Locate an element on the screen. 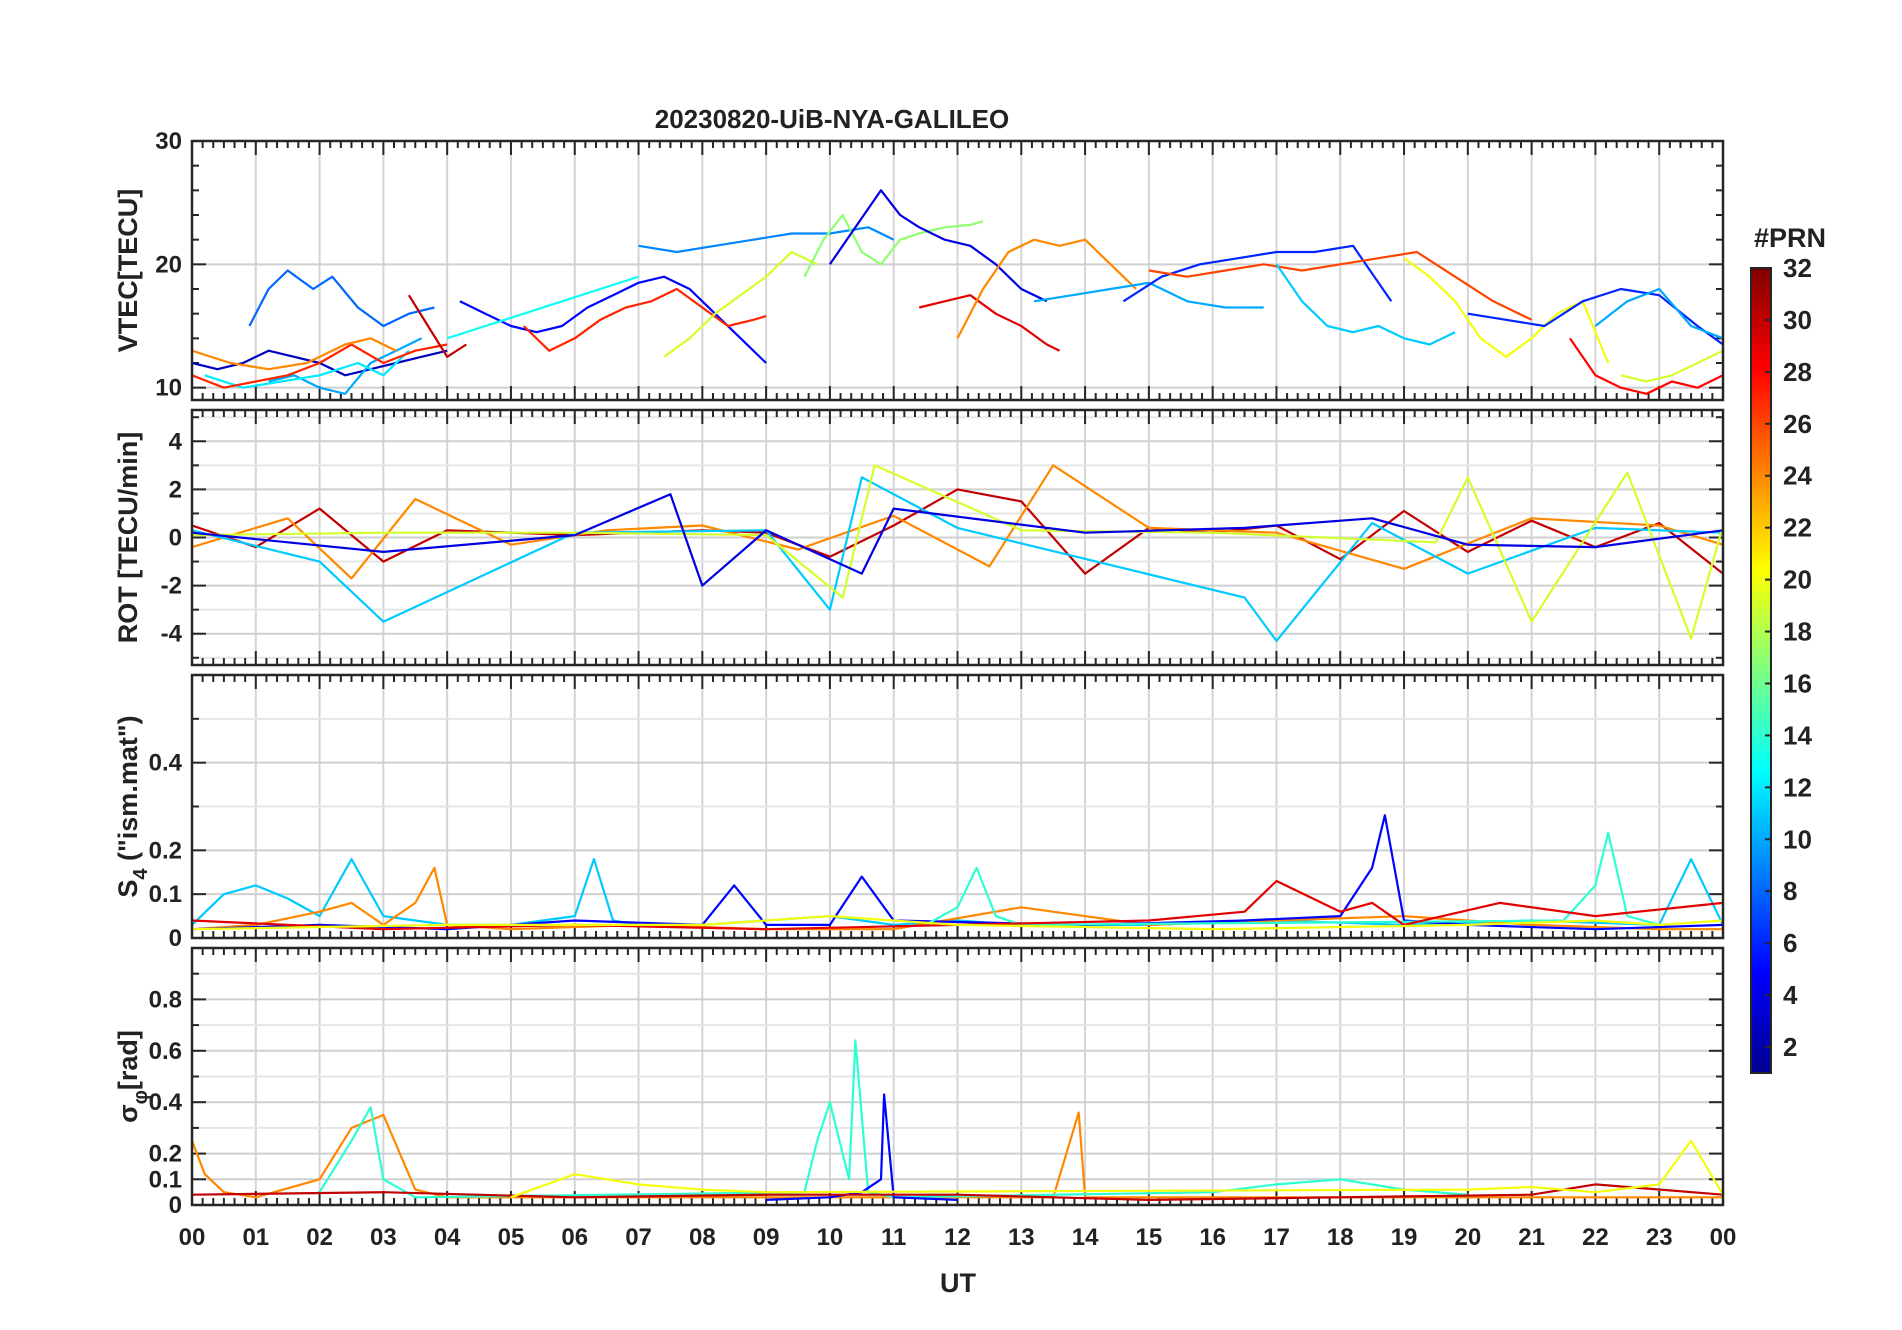 The height and width of the screenshot is (1330, 1902). chart-title: 20230820-UiB-NYA-GALILEO is located at coordinates (832, 119).